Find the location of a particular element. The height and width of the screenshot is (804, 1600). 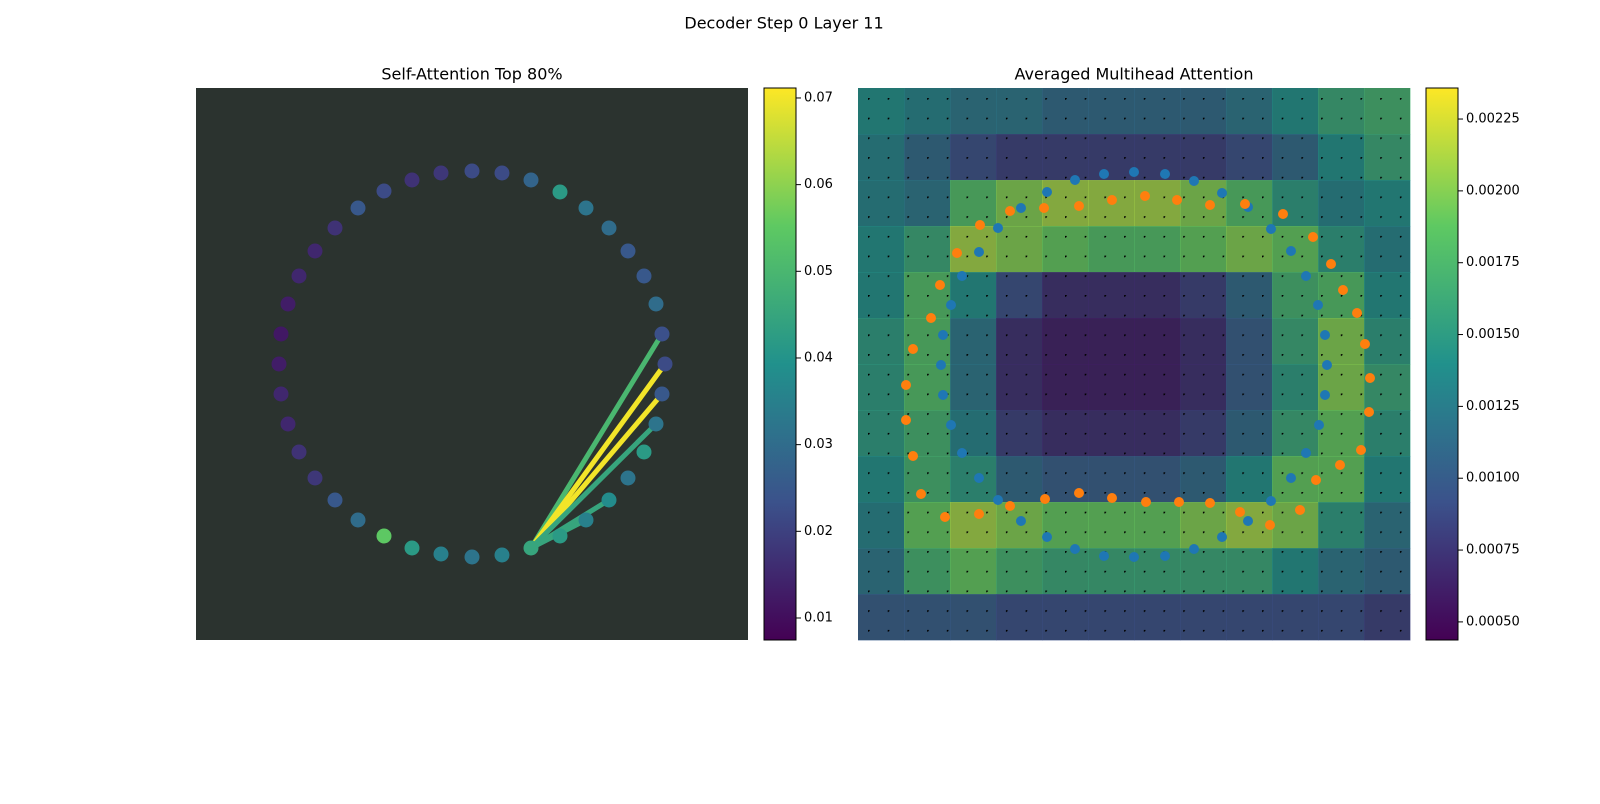

colorbar-tick-label: 0.00225 is located at coordinates (1493, 119).